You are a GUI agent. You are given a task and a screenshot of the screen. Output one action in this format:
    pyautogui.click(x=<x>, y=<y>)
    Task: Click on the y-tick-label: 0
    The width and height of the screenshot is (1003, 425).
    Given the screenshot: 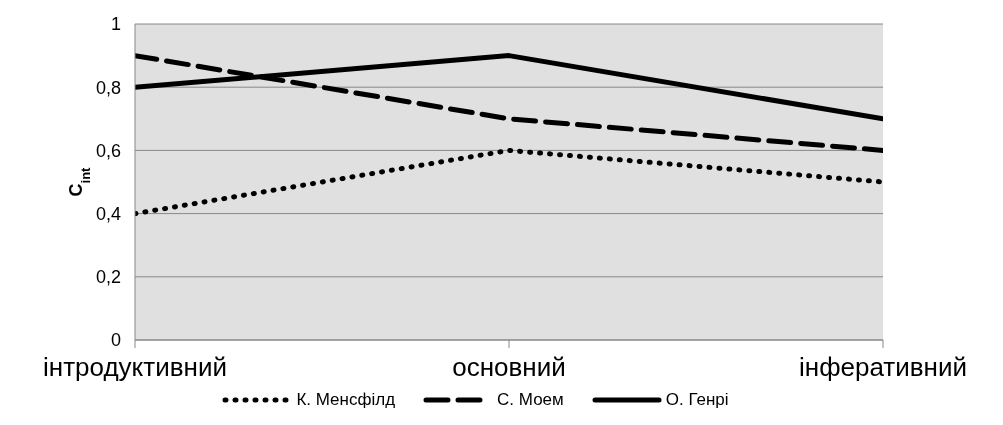 What is the action you would take?
    pyautogui.click(x=115, y=340)
    